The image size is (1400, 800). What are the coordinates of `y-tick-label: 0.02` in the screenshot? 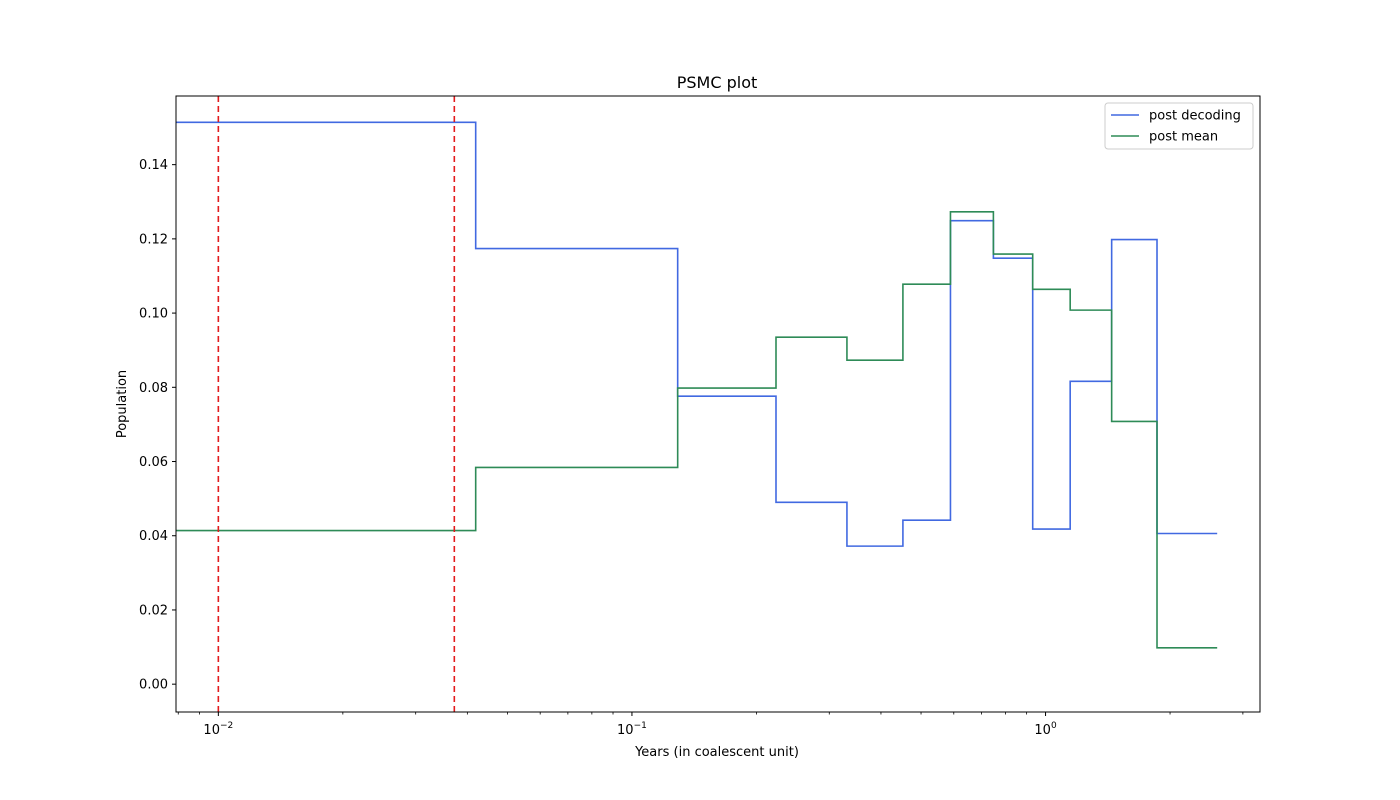 It's located at (153, 610).